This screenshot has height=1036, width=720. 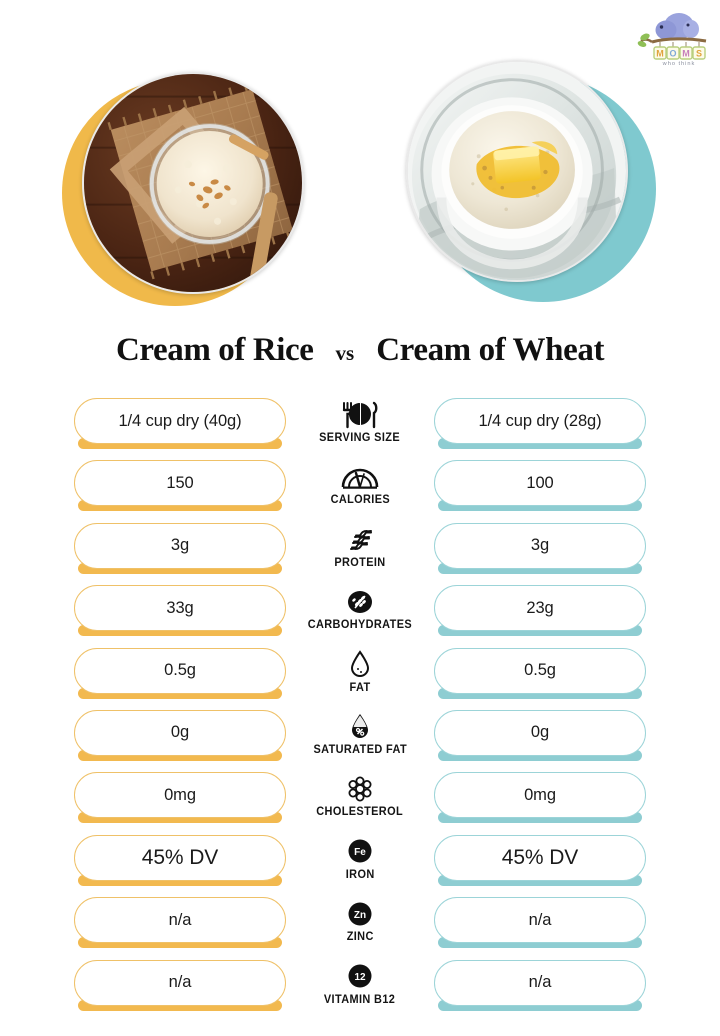 I want to click on metric-label: FAT, so click(x=360, y=687).